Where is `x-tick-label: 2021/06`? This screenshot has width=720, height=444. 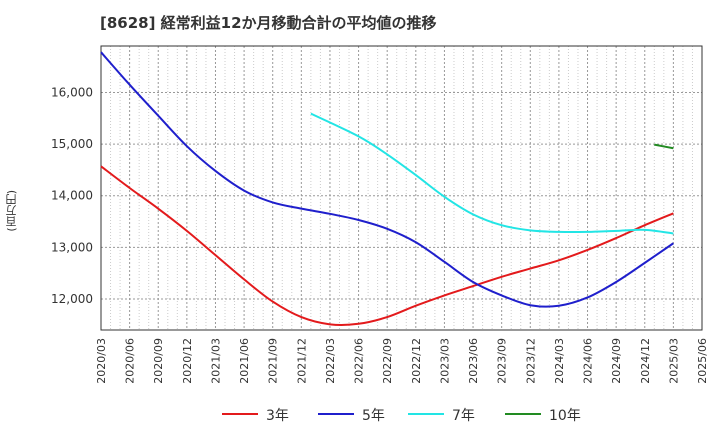
x-tick-label: 2021/06 is located at coordinates (244, 361).